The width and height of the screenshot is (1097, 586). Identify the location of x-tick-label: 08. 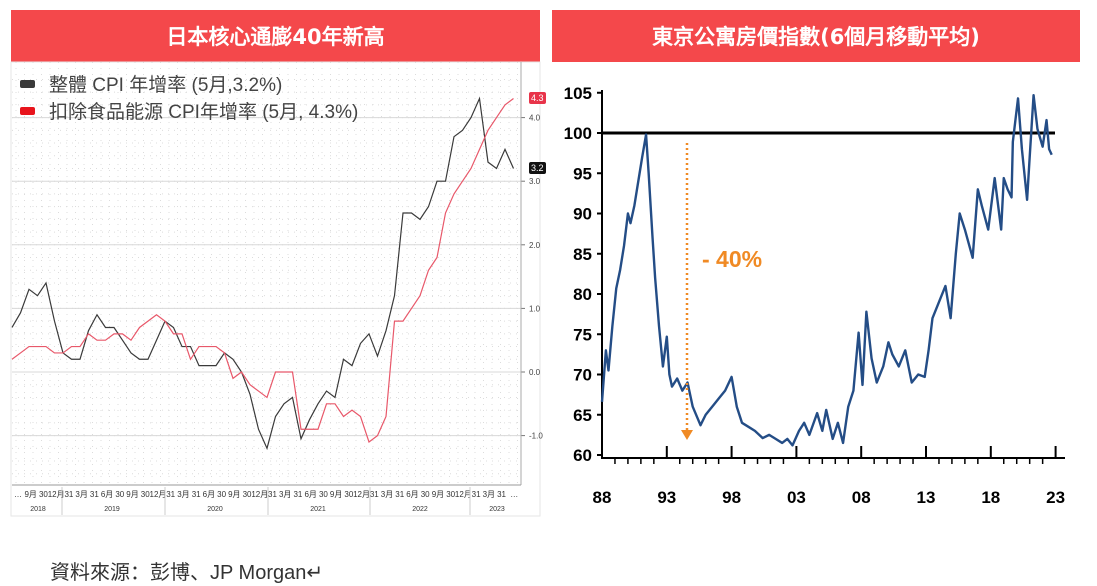
(861, 497).